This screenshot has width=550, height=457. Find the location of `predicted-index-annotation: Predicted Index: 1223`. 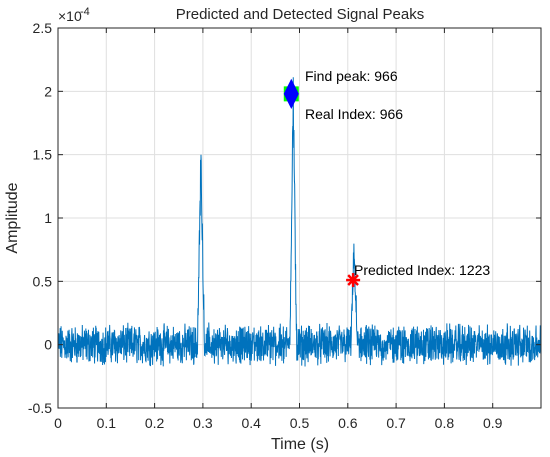

predicted-index-annotation: Predicted Index: 1223 is located at coordinates (422, 270).